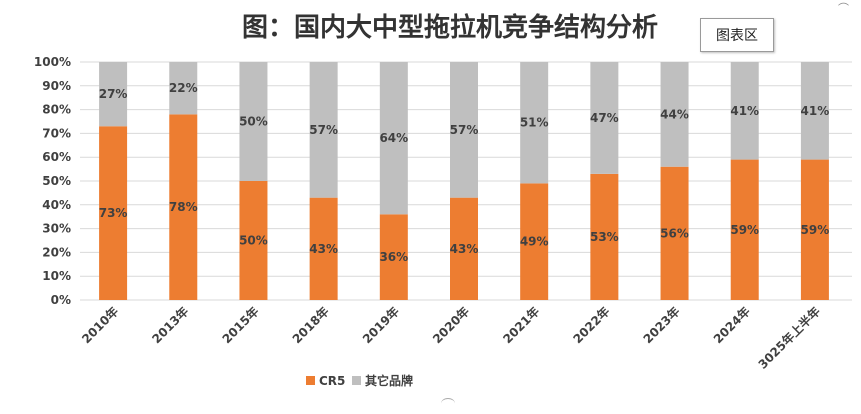  I want to click on data-label: 56%, so click(674, 233).